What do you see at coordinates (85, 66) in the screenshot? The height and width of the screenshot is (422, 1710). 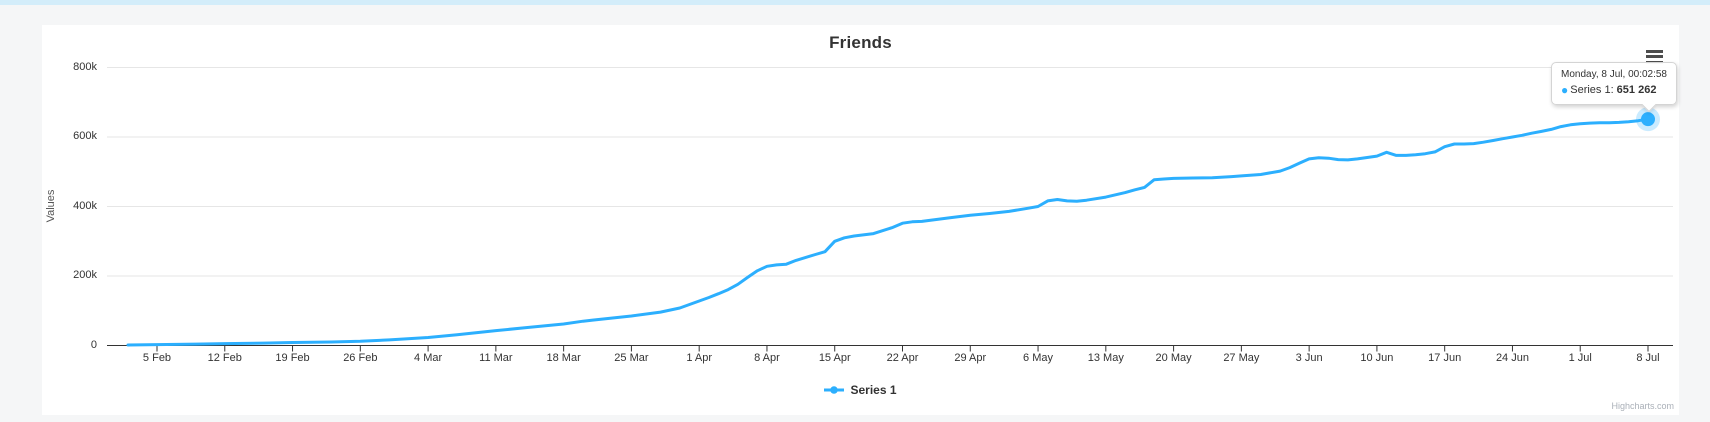 I see `y-tick-label: 800k` at bounding box center [85, 66].